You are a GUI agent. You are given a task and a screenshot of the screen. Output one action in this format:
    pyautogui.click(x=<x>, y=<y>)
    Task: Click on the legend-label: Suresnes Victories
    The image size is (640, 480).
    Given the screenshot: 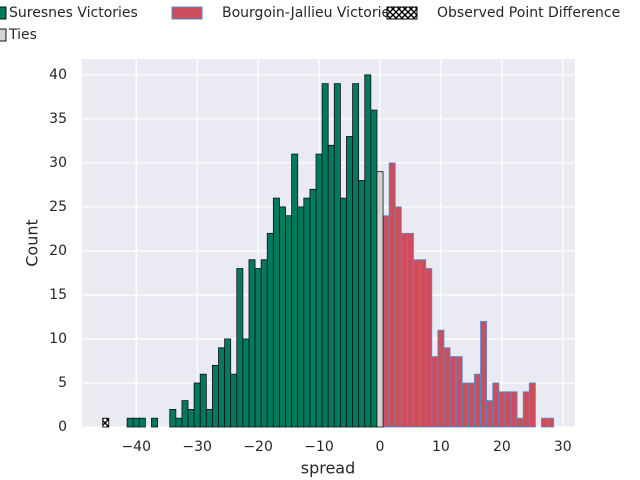 What is the action you would take?
    pyautogui.click(x=73, y=13)
    